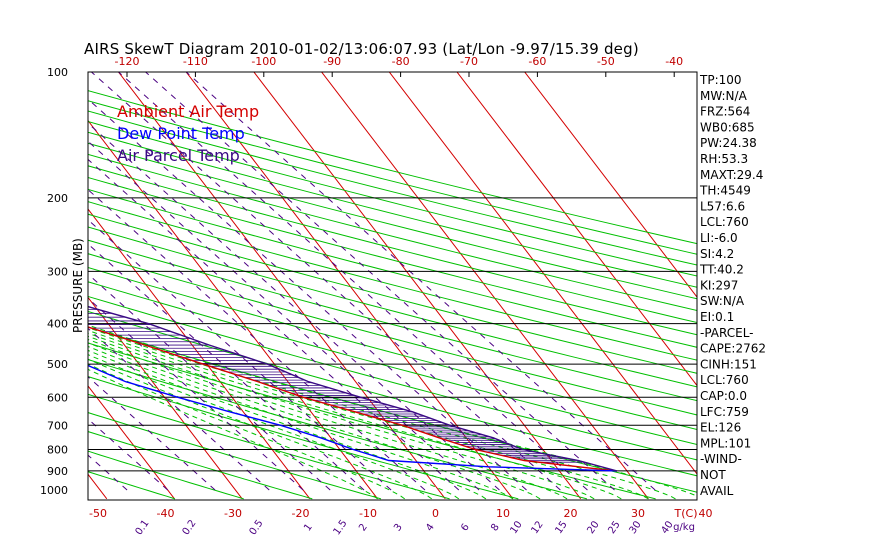 This screenshot has height=560, width=870. What do you see at coordinates (719, 285) in the screenshot?
I see `stat-line: KI:297` at bounding box center [719, 285].